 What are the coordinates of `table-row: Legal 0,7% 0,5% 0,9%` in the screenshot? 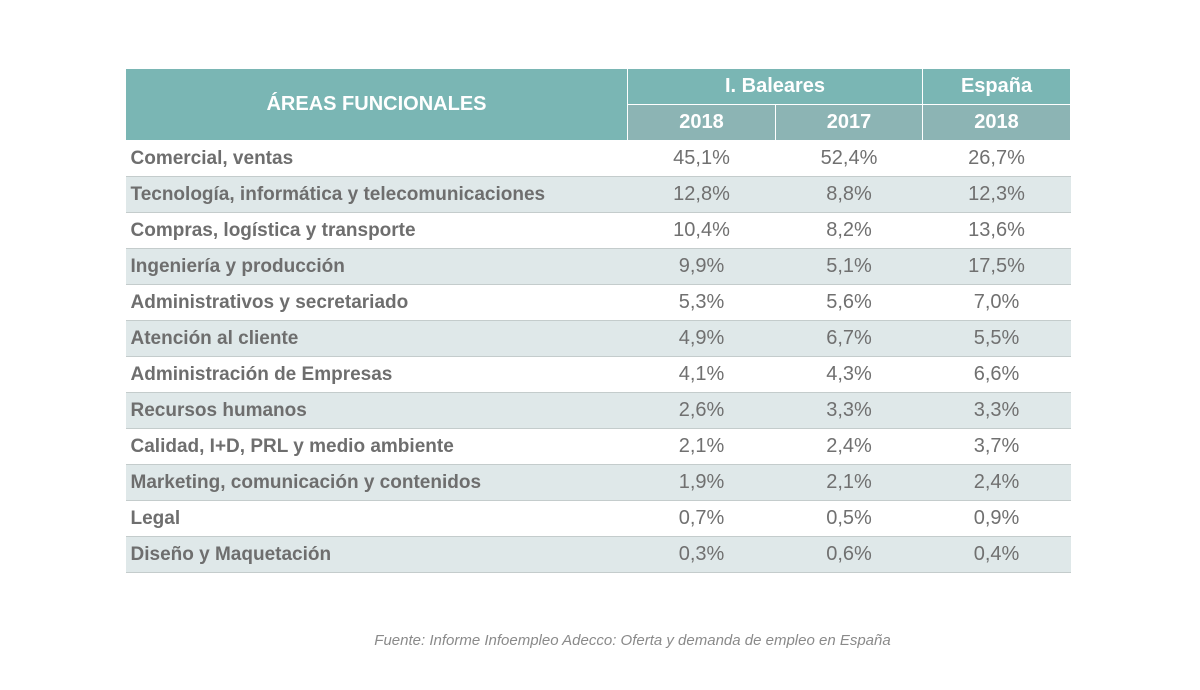 It's located at (598, 518).